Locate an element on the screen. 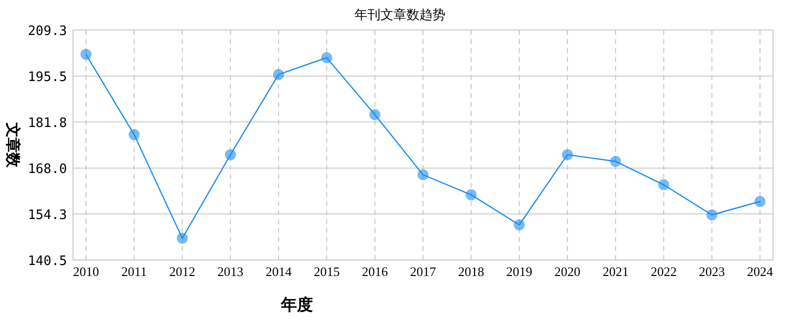 This screenshot has height=330, width=798. x-tick-label: 2024 is located at coordinates (760, 271).